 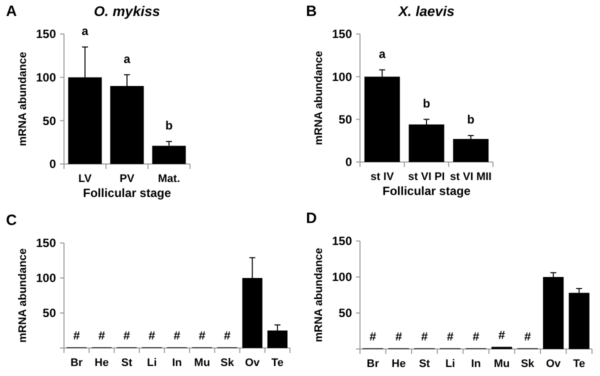 I want to click on text: C, so click(x=11, y=220).